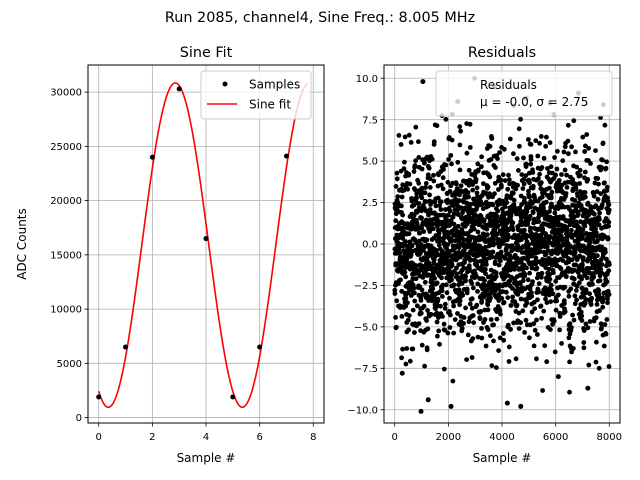  What do you see at coordinates (79, 418) in the screenshot?
I see `sine-fit-ytick-label: 0` at bounding box center [79, 418].